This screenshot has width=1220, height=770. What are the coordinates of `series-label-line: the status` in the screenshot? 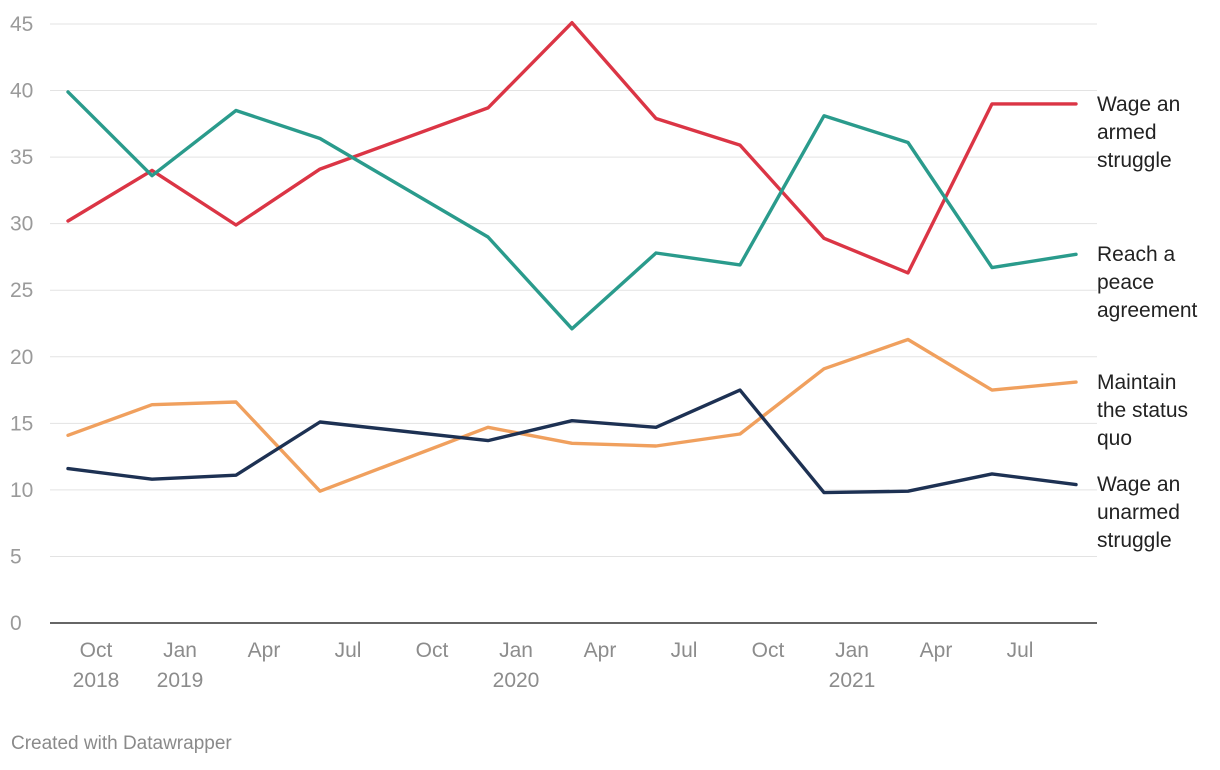 It's located at (1142, 410).